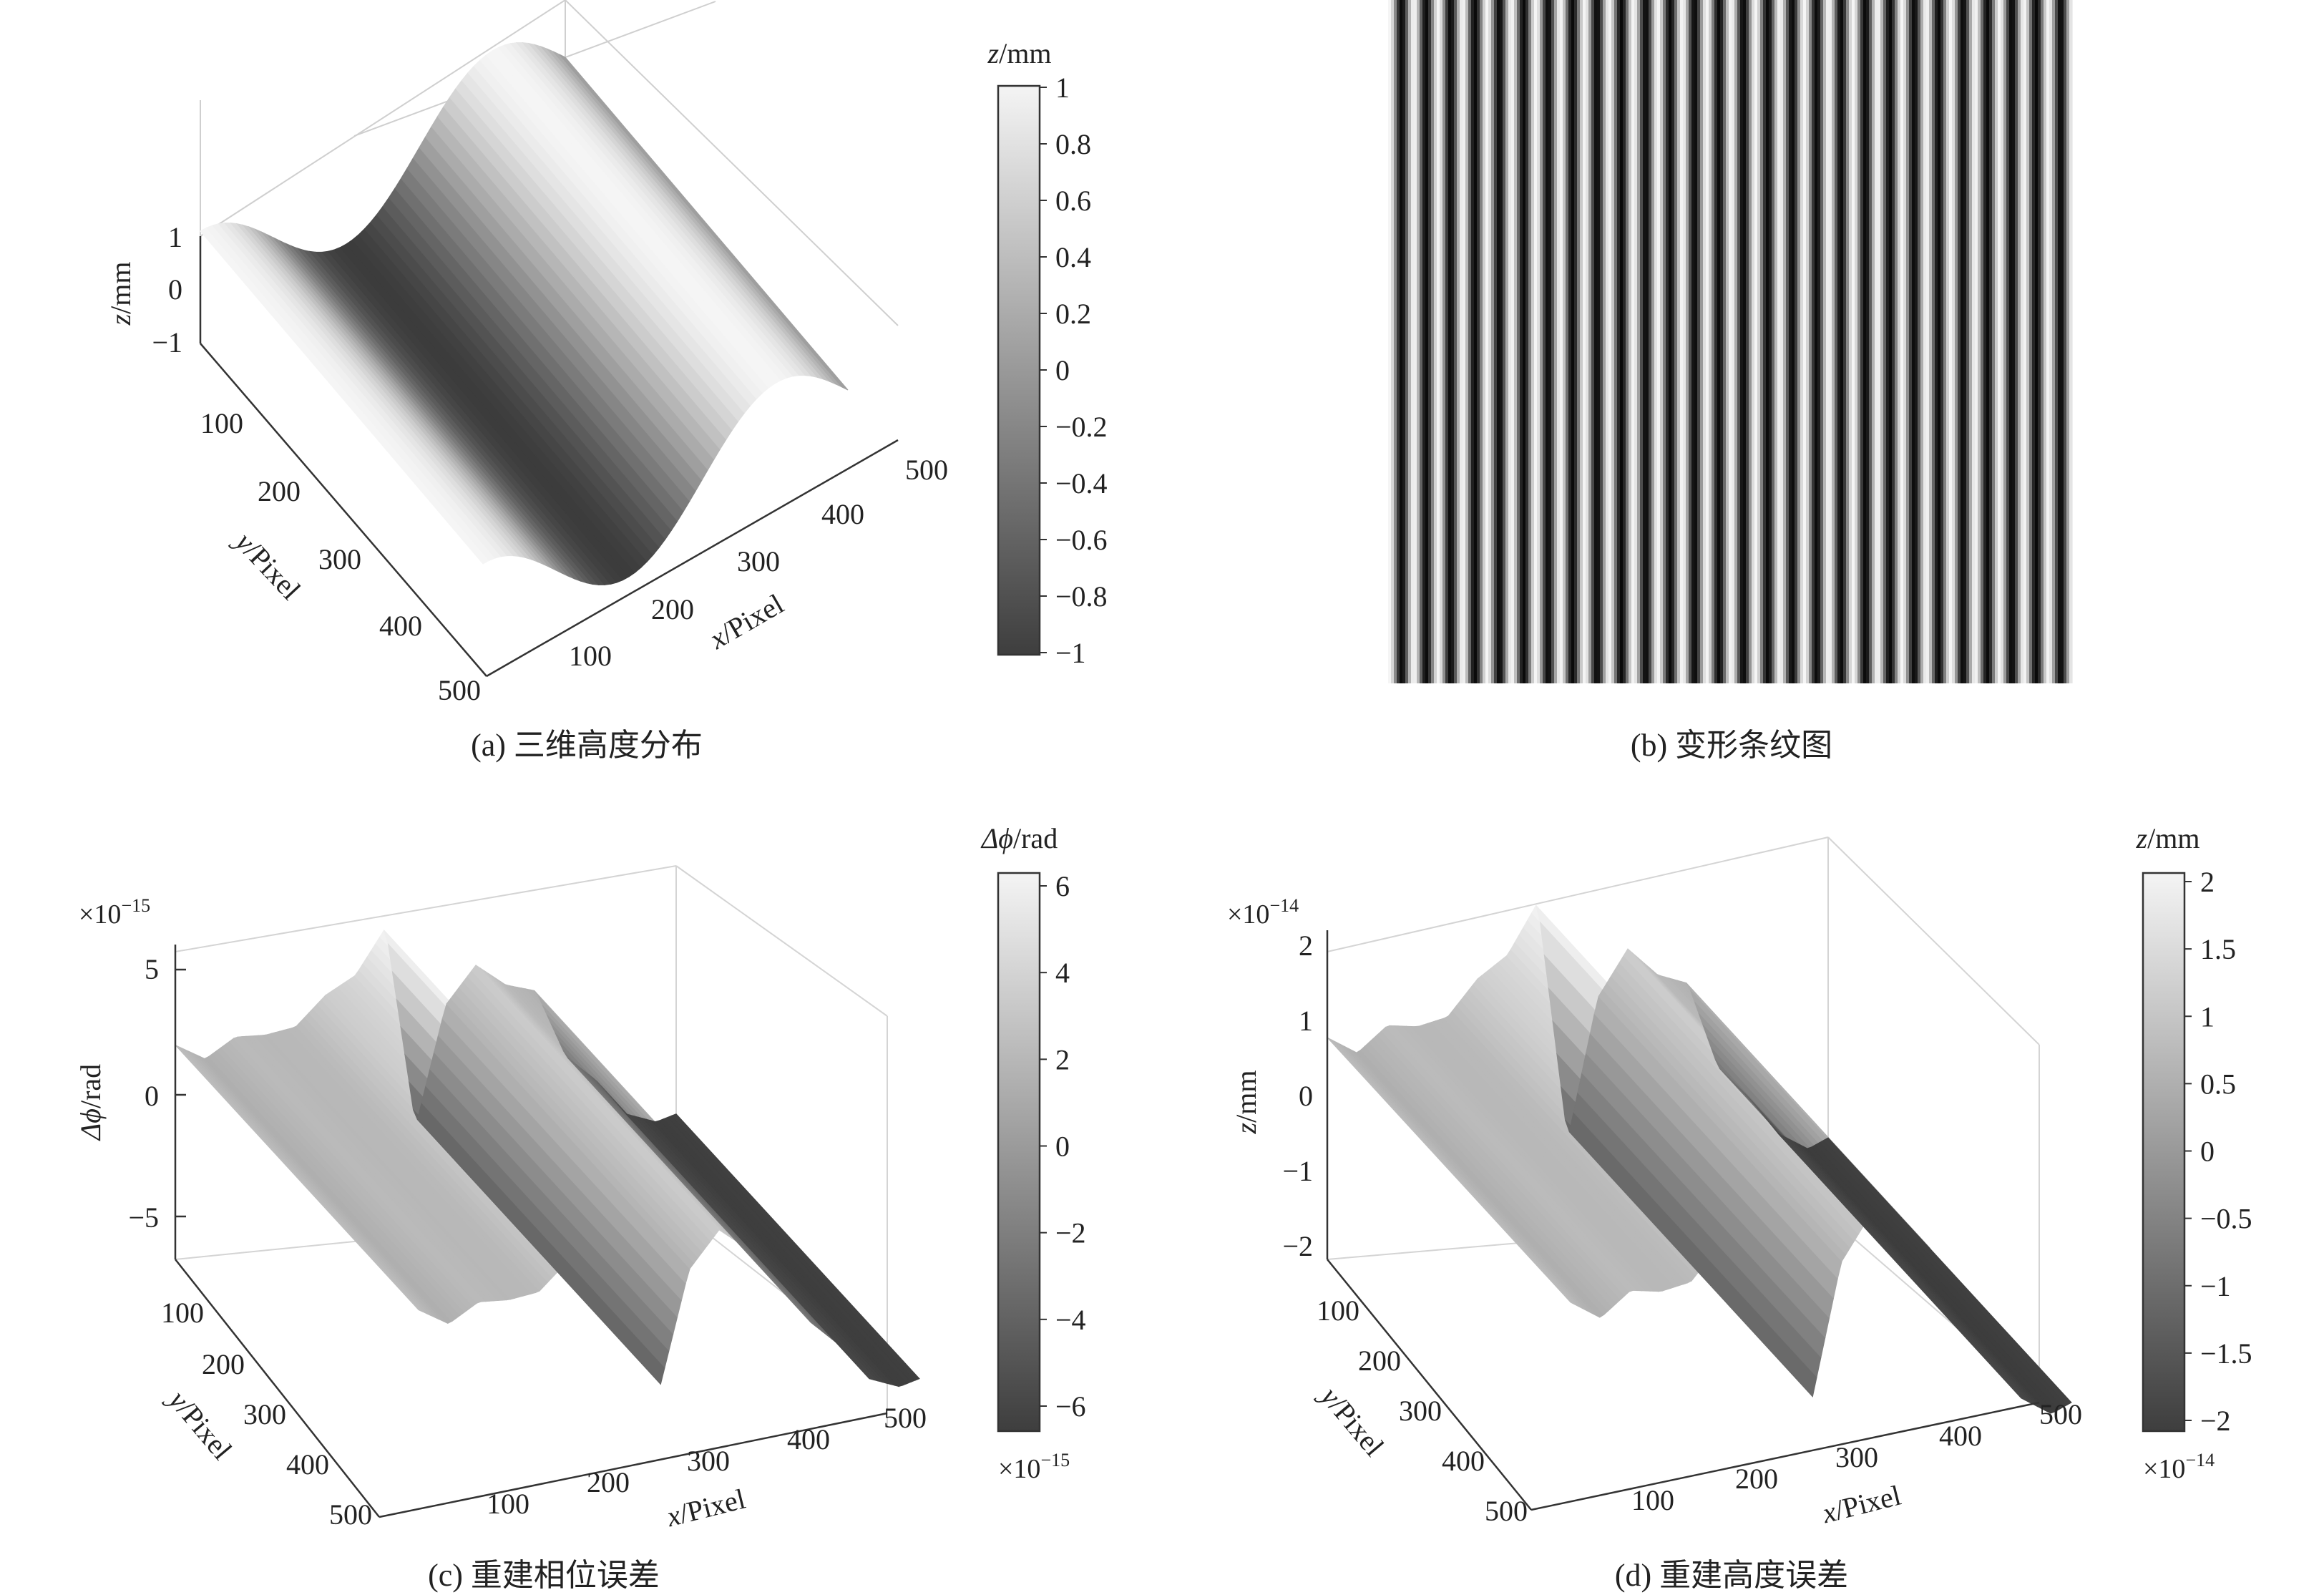 This screenshot has height=1595, width=2324. What do you see at coordinates (1073, 314) in the screenshot?
I see `colorbar-tick-label: 0.2` at bounding box center [1073, 314].